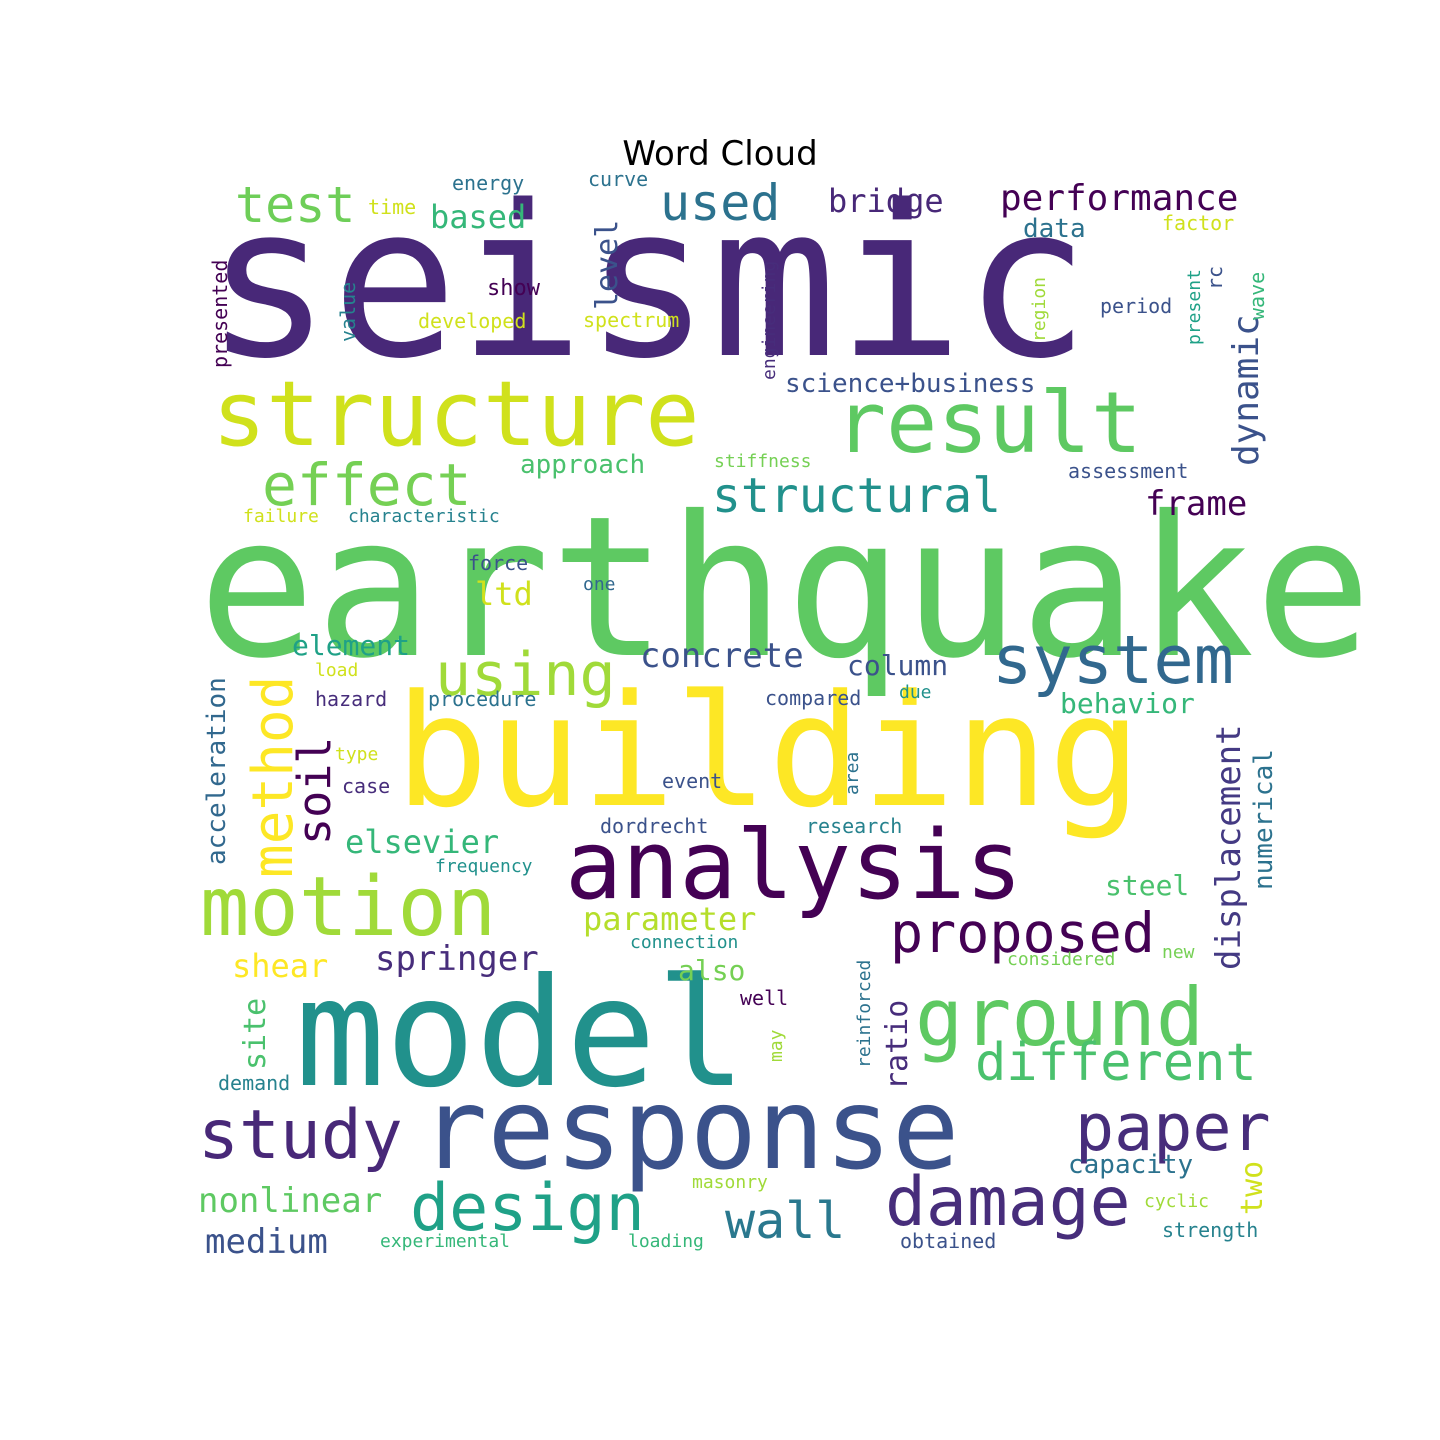 The image size is (1440, 1440). Describe the element at coordinates (280, 966) in the screenshot. I see `word-shear: shear` at that location.